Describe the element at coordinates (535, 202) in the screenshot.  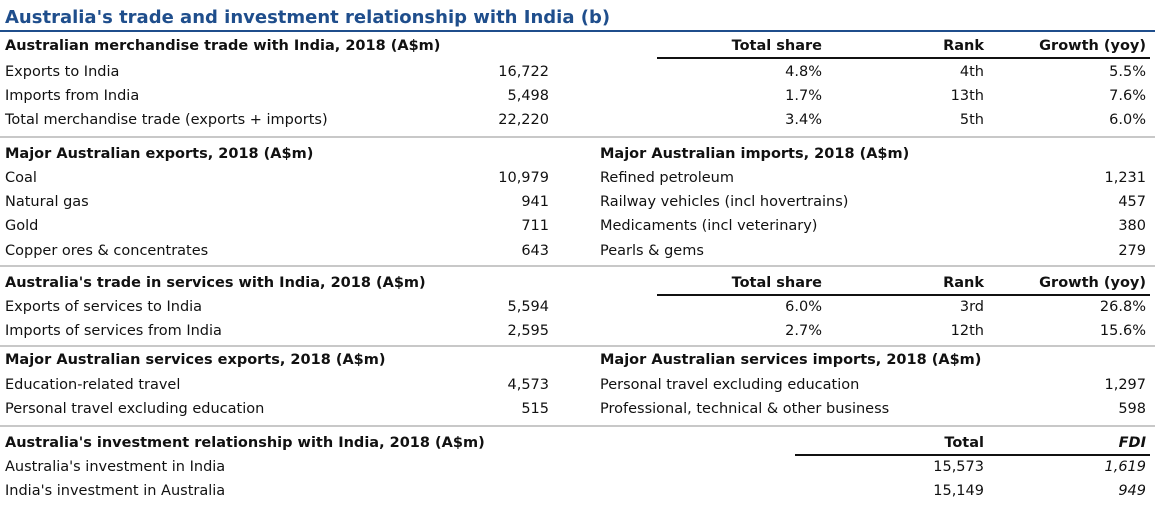
I see `row-value: 941` at that location.